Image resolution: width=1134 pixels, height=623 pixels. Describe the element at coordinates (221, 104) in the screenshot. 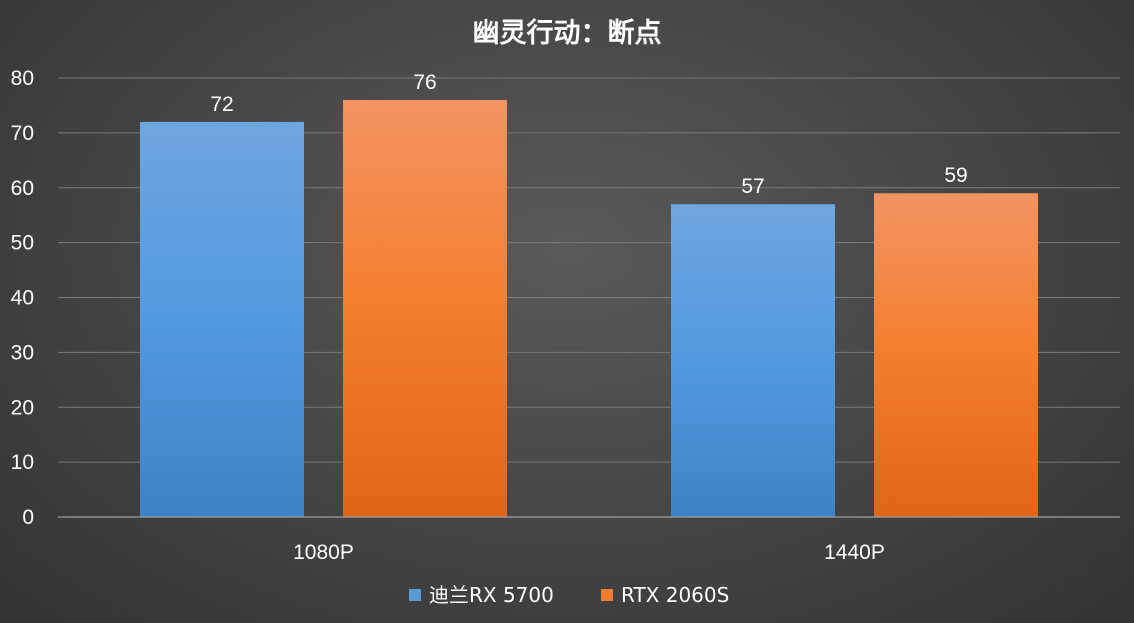

I see `data-label: 72` at that location.